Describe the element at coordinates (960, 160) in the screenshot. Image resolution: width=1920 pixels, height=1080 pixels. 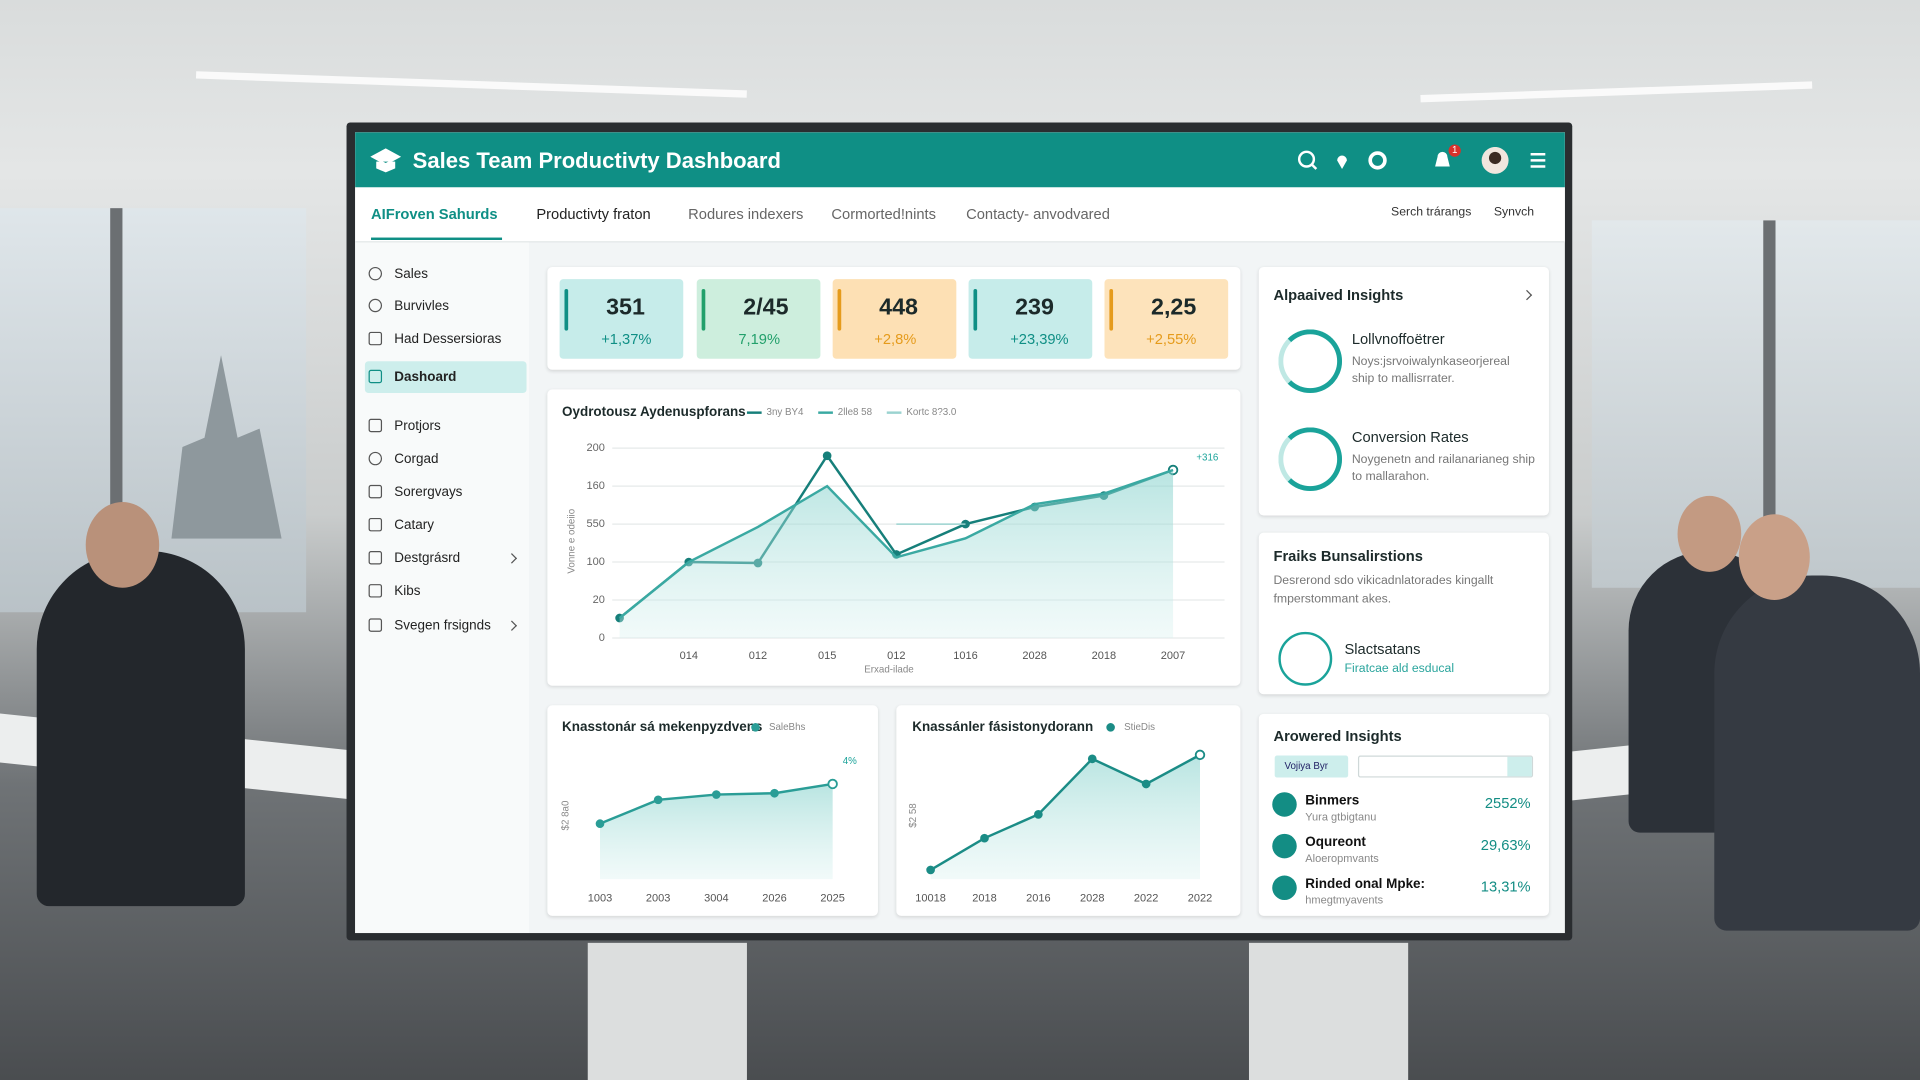
I see `header-bar` at that location.